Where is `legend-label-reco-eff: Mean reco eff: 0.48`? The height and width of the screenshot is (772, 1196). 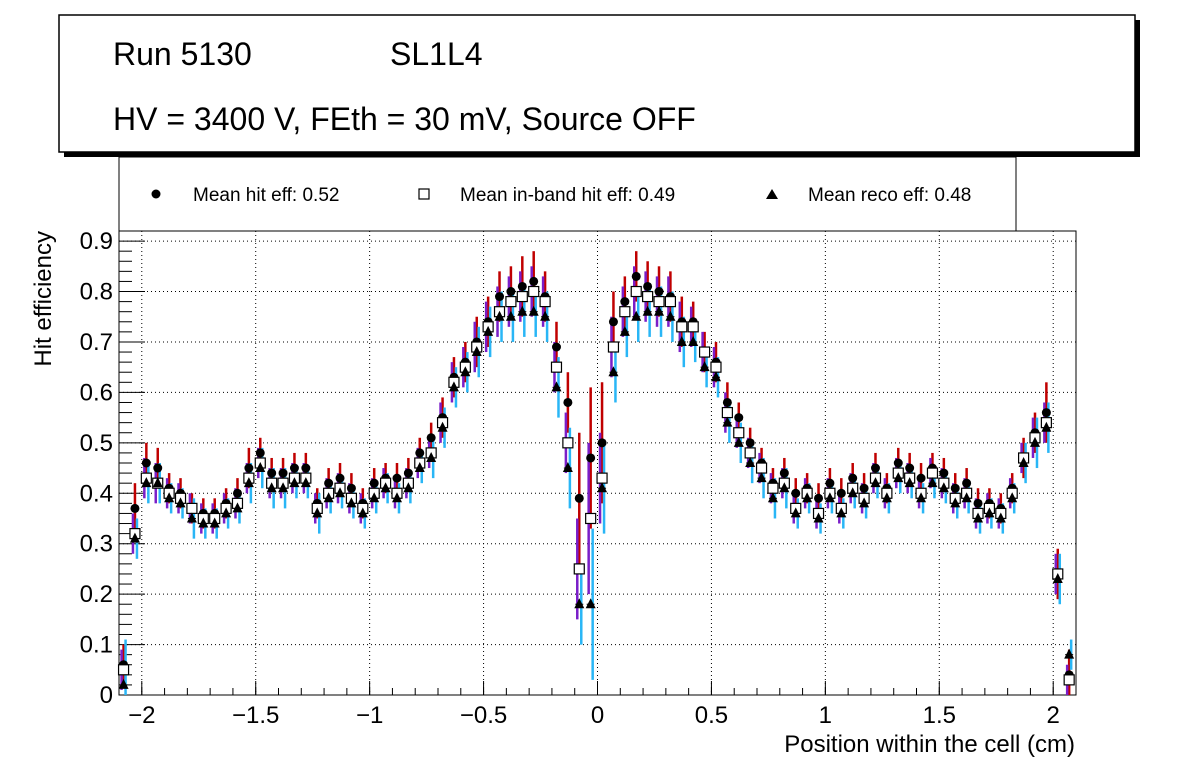 legend-label-reco-eff: Mean reco eff: 0.48 is located at coordinates (889, 195).